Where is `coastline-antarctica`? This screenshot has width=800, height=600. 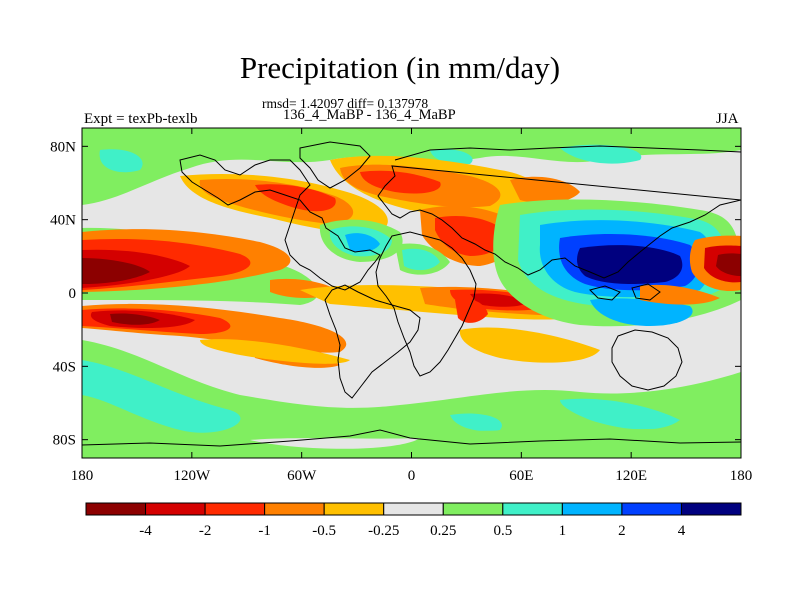 coastline-antarctica is located at coordinates (411, 438).